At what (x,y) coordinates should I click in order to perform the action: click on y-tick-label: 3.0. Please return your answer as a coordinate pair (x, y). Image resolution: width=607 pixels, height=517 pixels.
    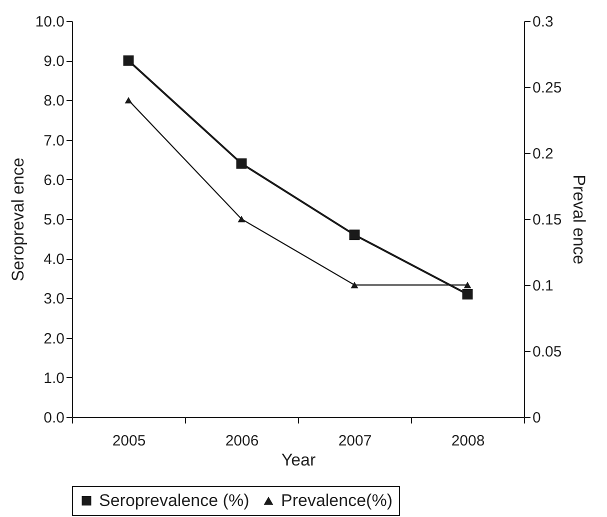
    Looking at the image, I should click on (54, 299).